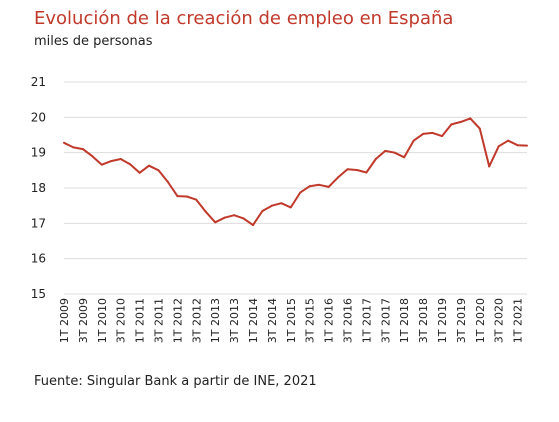 The width and height of the screenshot is (559, 422). I want to click on x-tick-label: 3T 2012, so click(196, 320).